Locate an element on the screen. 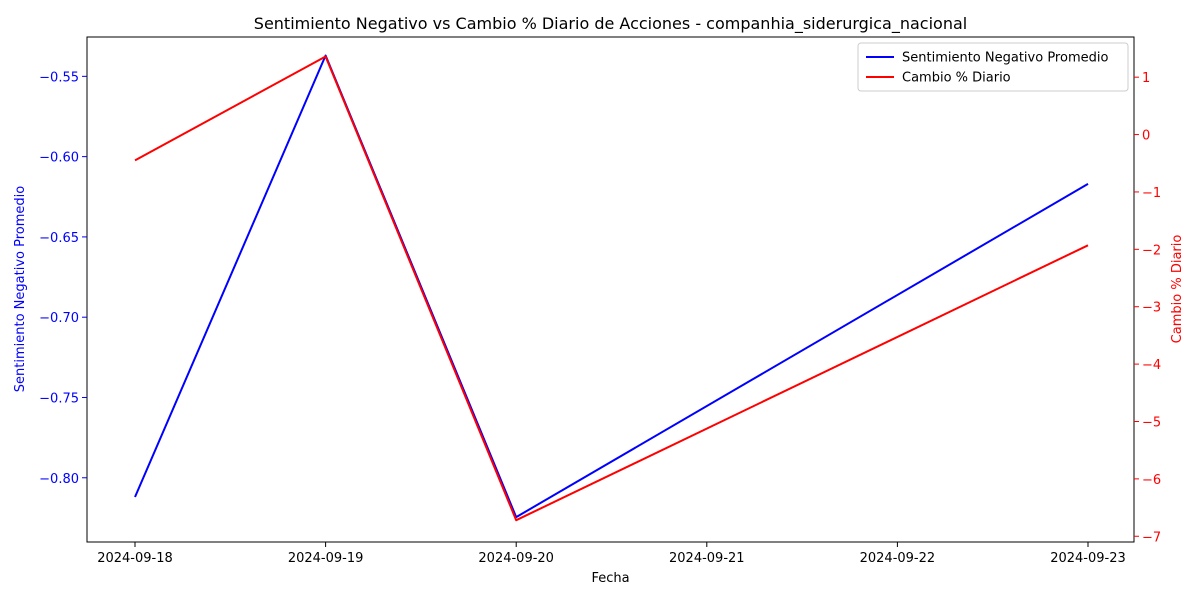 Image resolution: width=1200 pixels, height=600 pixels. right-axis-label: Cambio % Diario is located at coordinates (1177, 289).